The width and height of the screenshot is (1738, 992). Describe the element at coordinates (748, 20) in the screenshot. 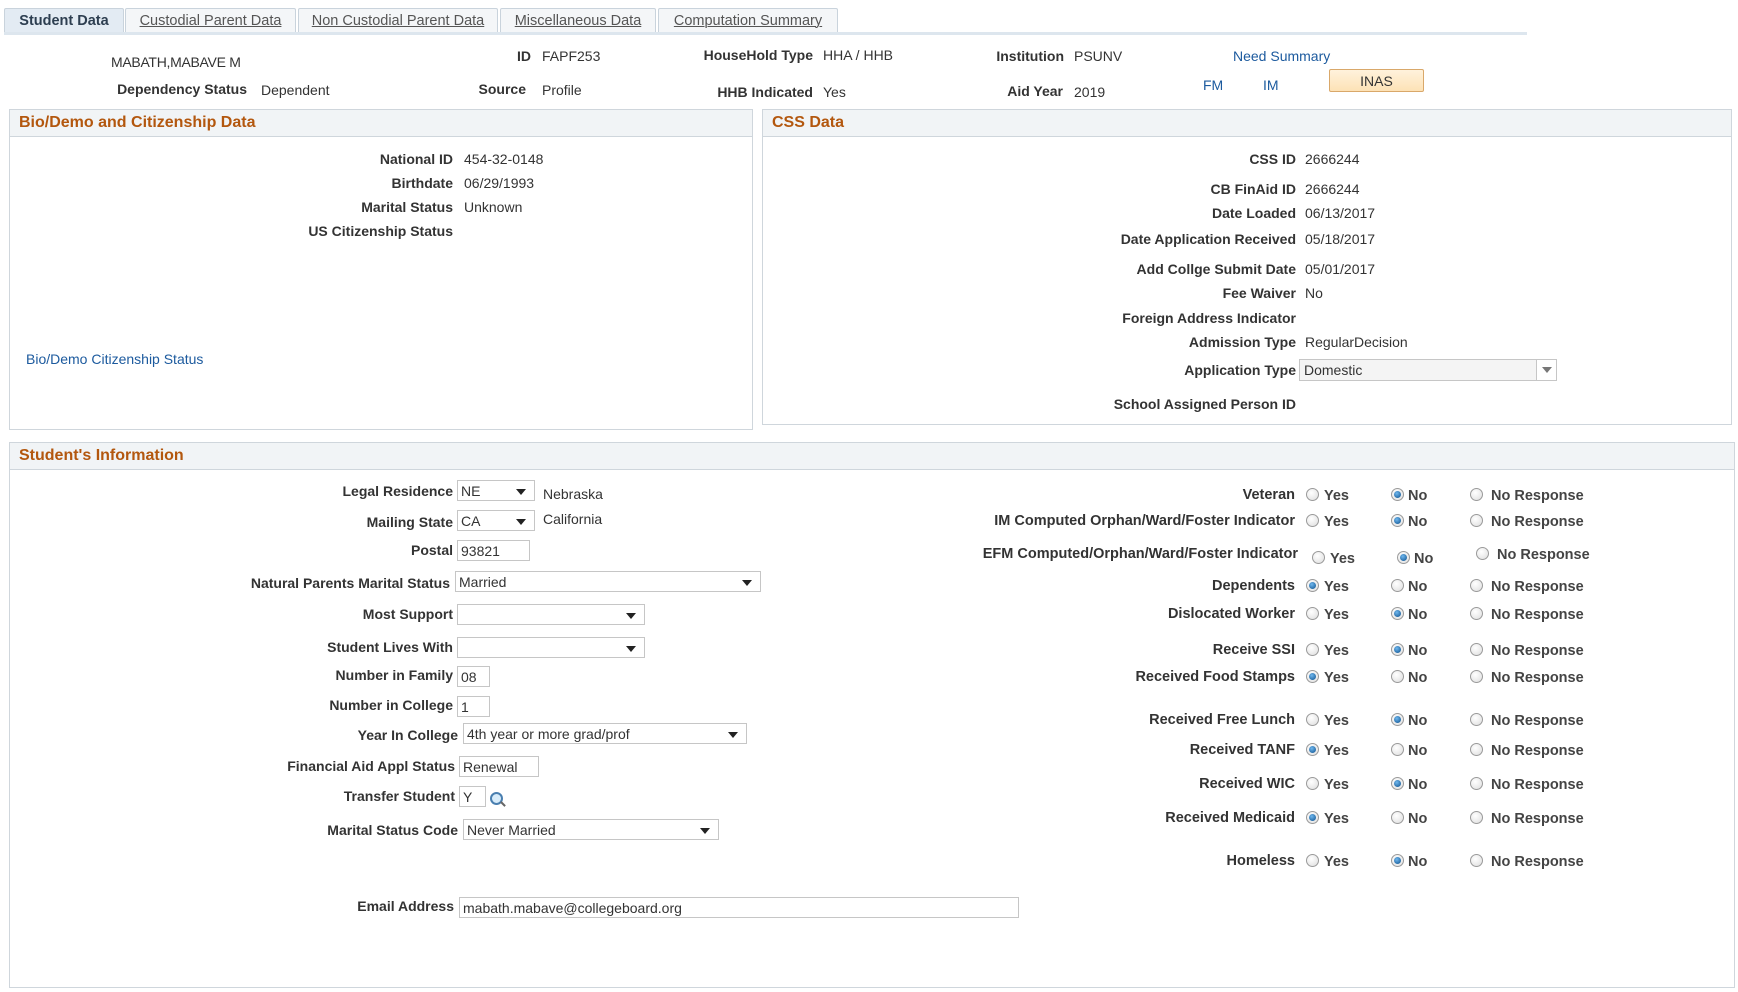

I see `tab-computation-summary: Computation Summary` at that location.